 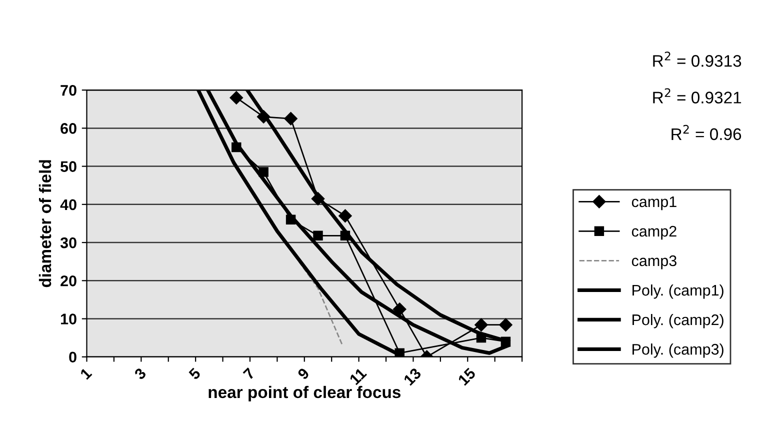 What do you see at coordinates (68, 90) in the screenshot?
I see `y-tick-label: 70` at bounding box center [68, 90].